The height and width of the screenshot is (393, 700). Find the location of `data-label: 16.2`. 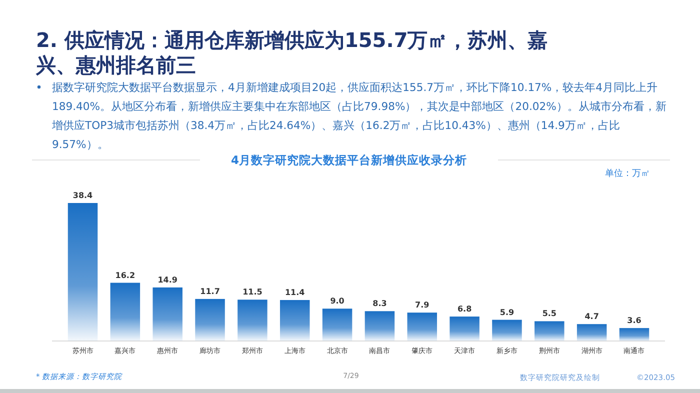

data-label: 16.2 is located at coordinates (125, 275).